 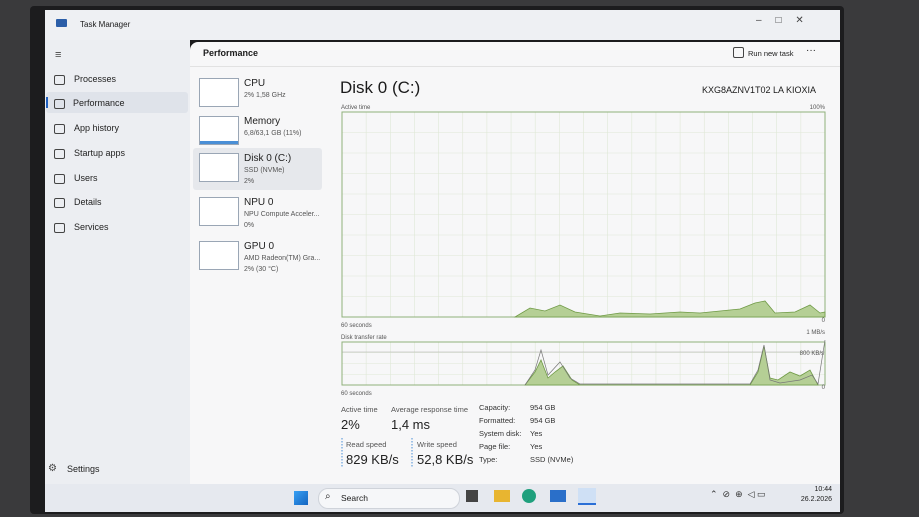 I want to click on page-header: Performance, so click(x=231, y=53).